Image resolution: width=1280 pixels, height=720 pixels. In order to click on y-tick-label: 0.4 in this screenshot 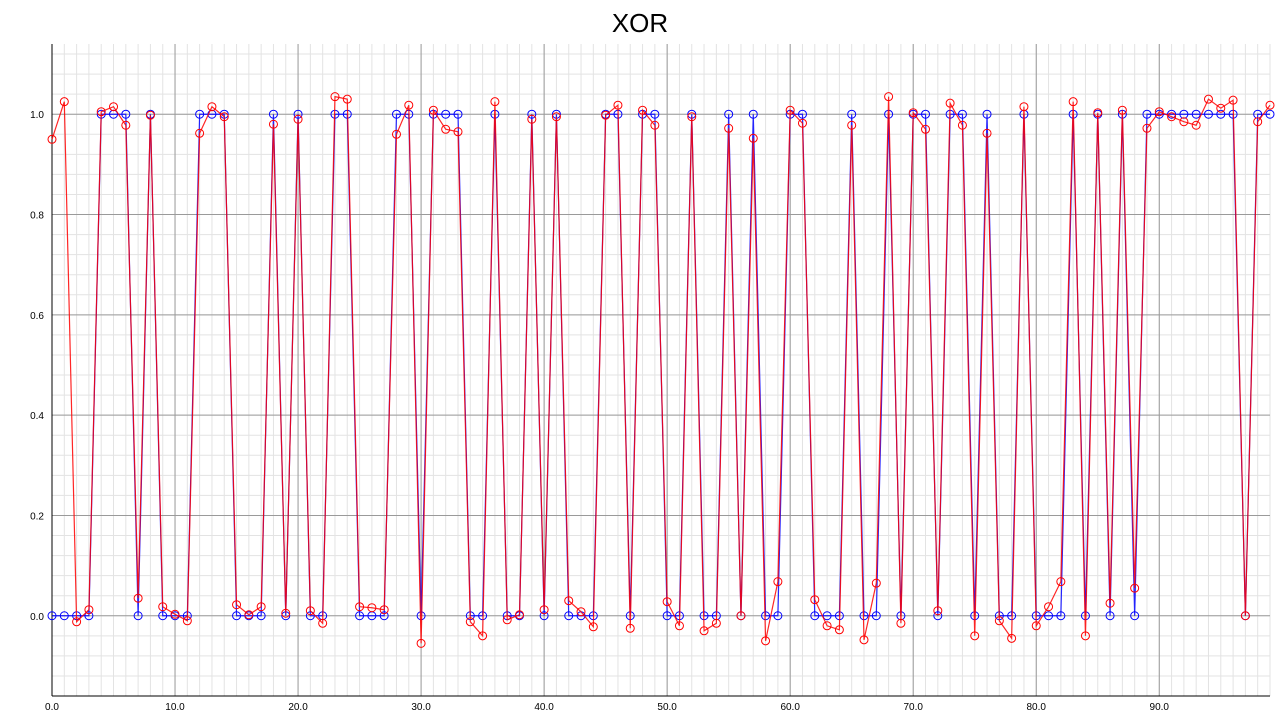, I will do `click(37, 416)`.